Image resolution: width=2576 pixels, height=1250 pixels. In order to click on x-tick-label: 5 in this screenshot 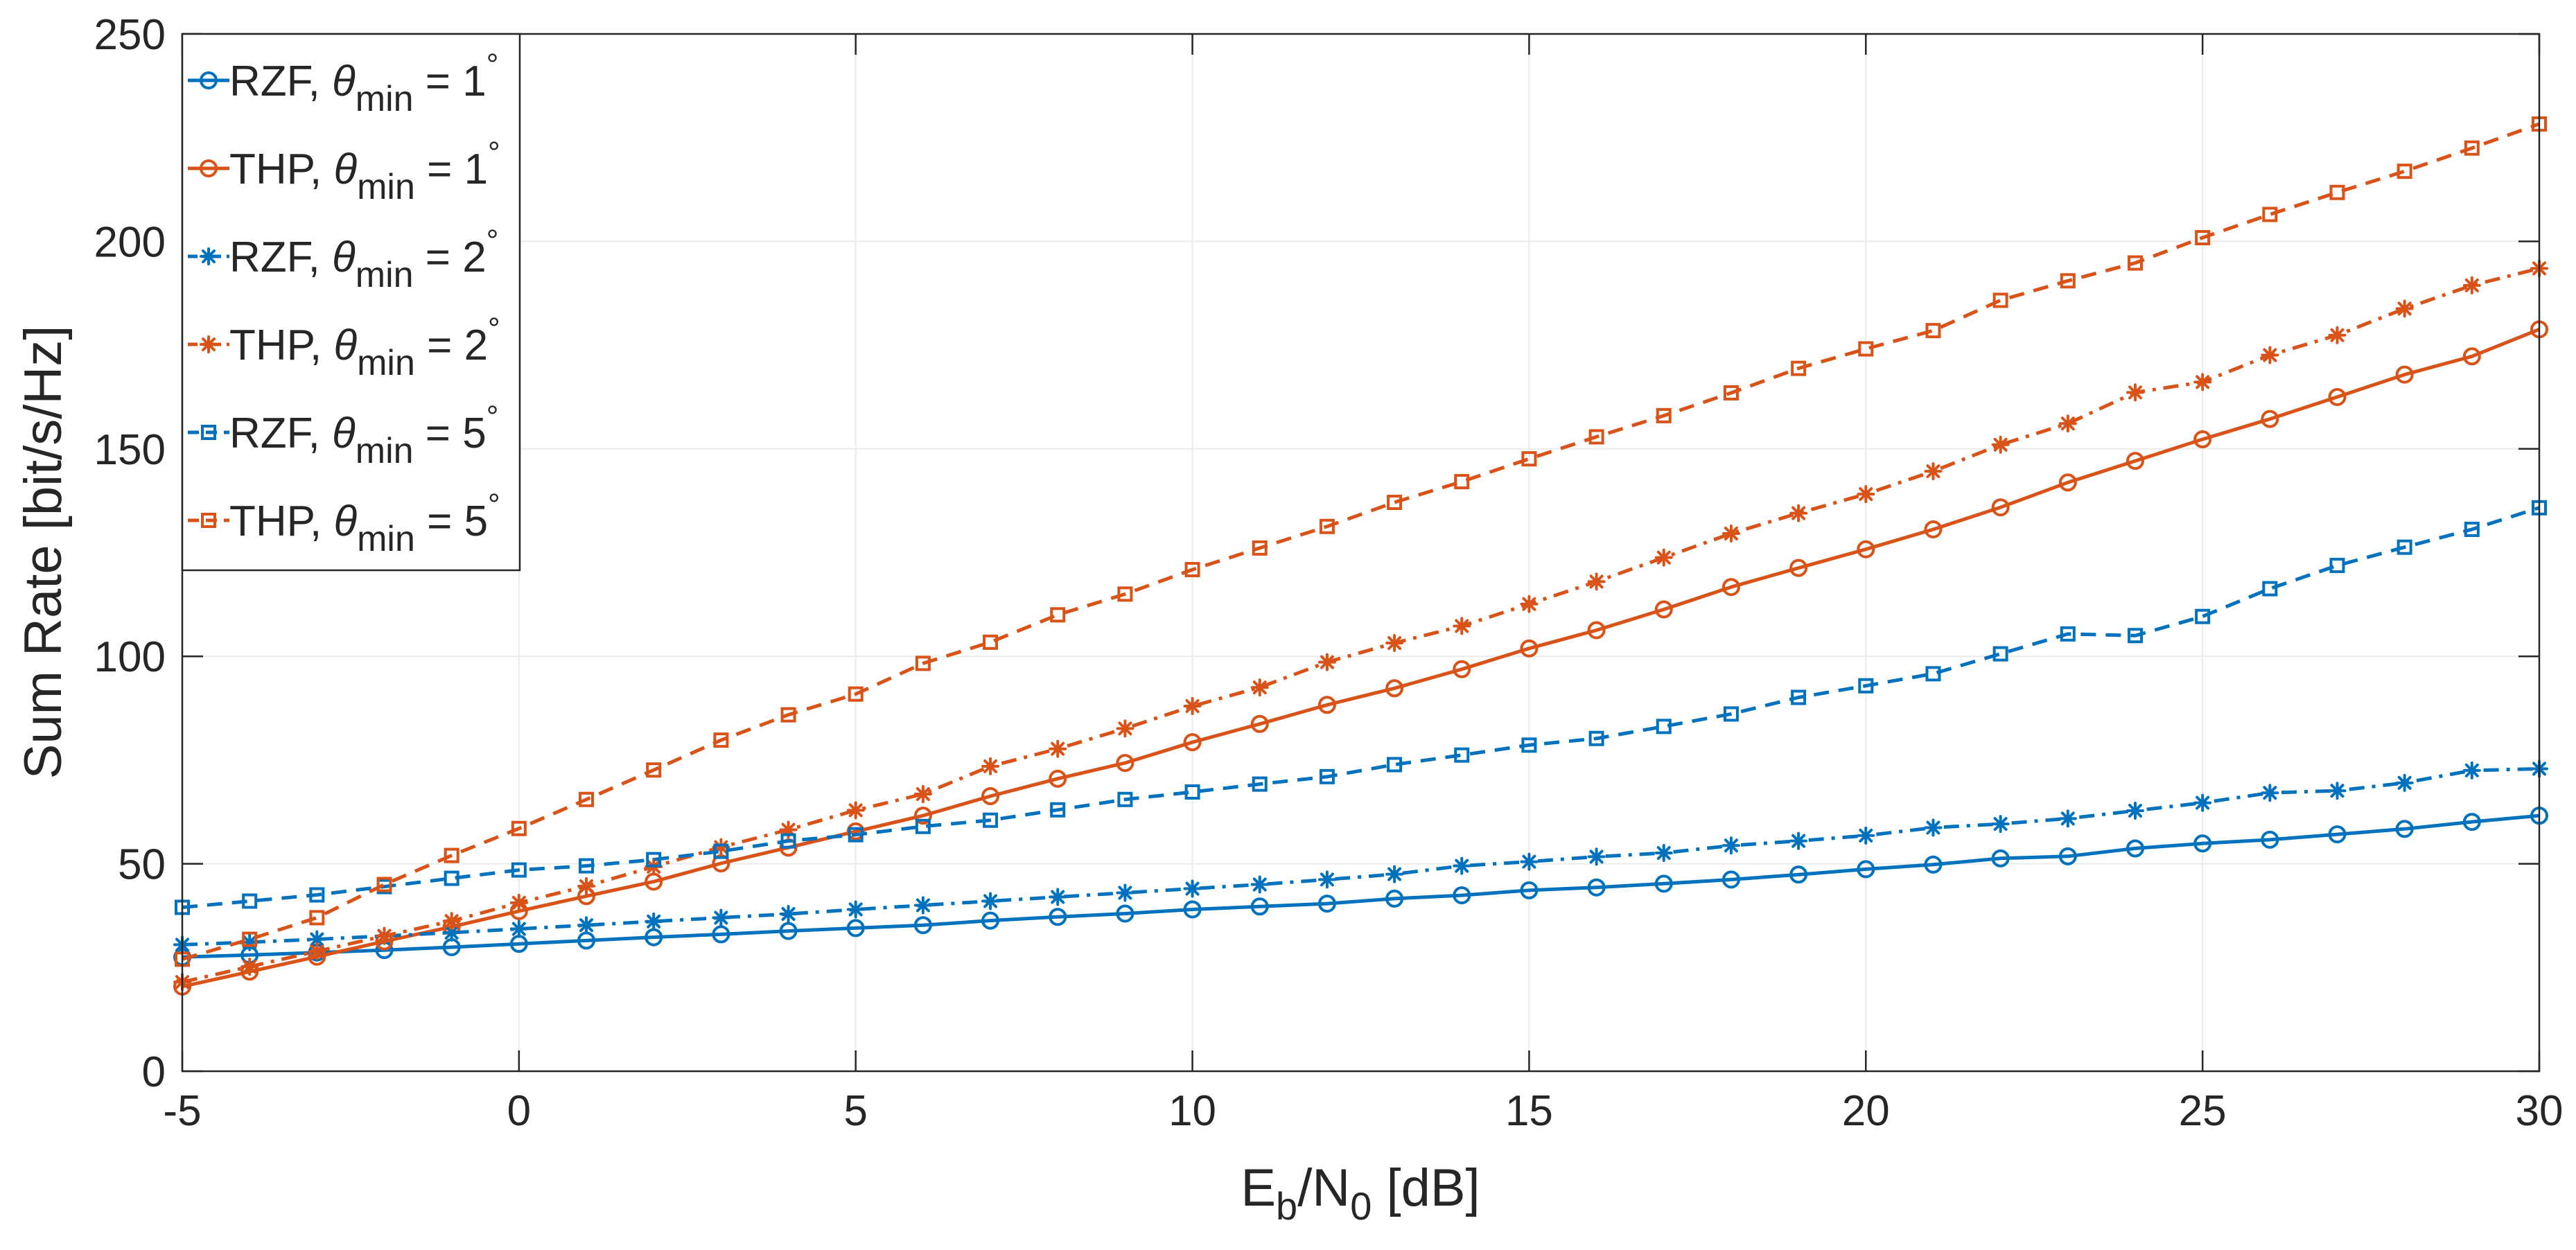, I will do `click(855, 1111)`.